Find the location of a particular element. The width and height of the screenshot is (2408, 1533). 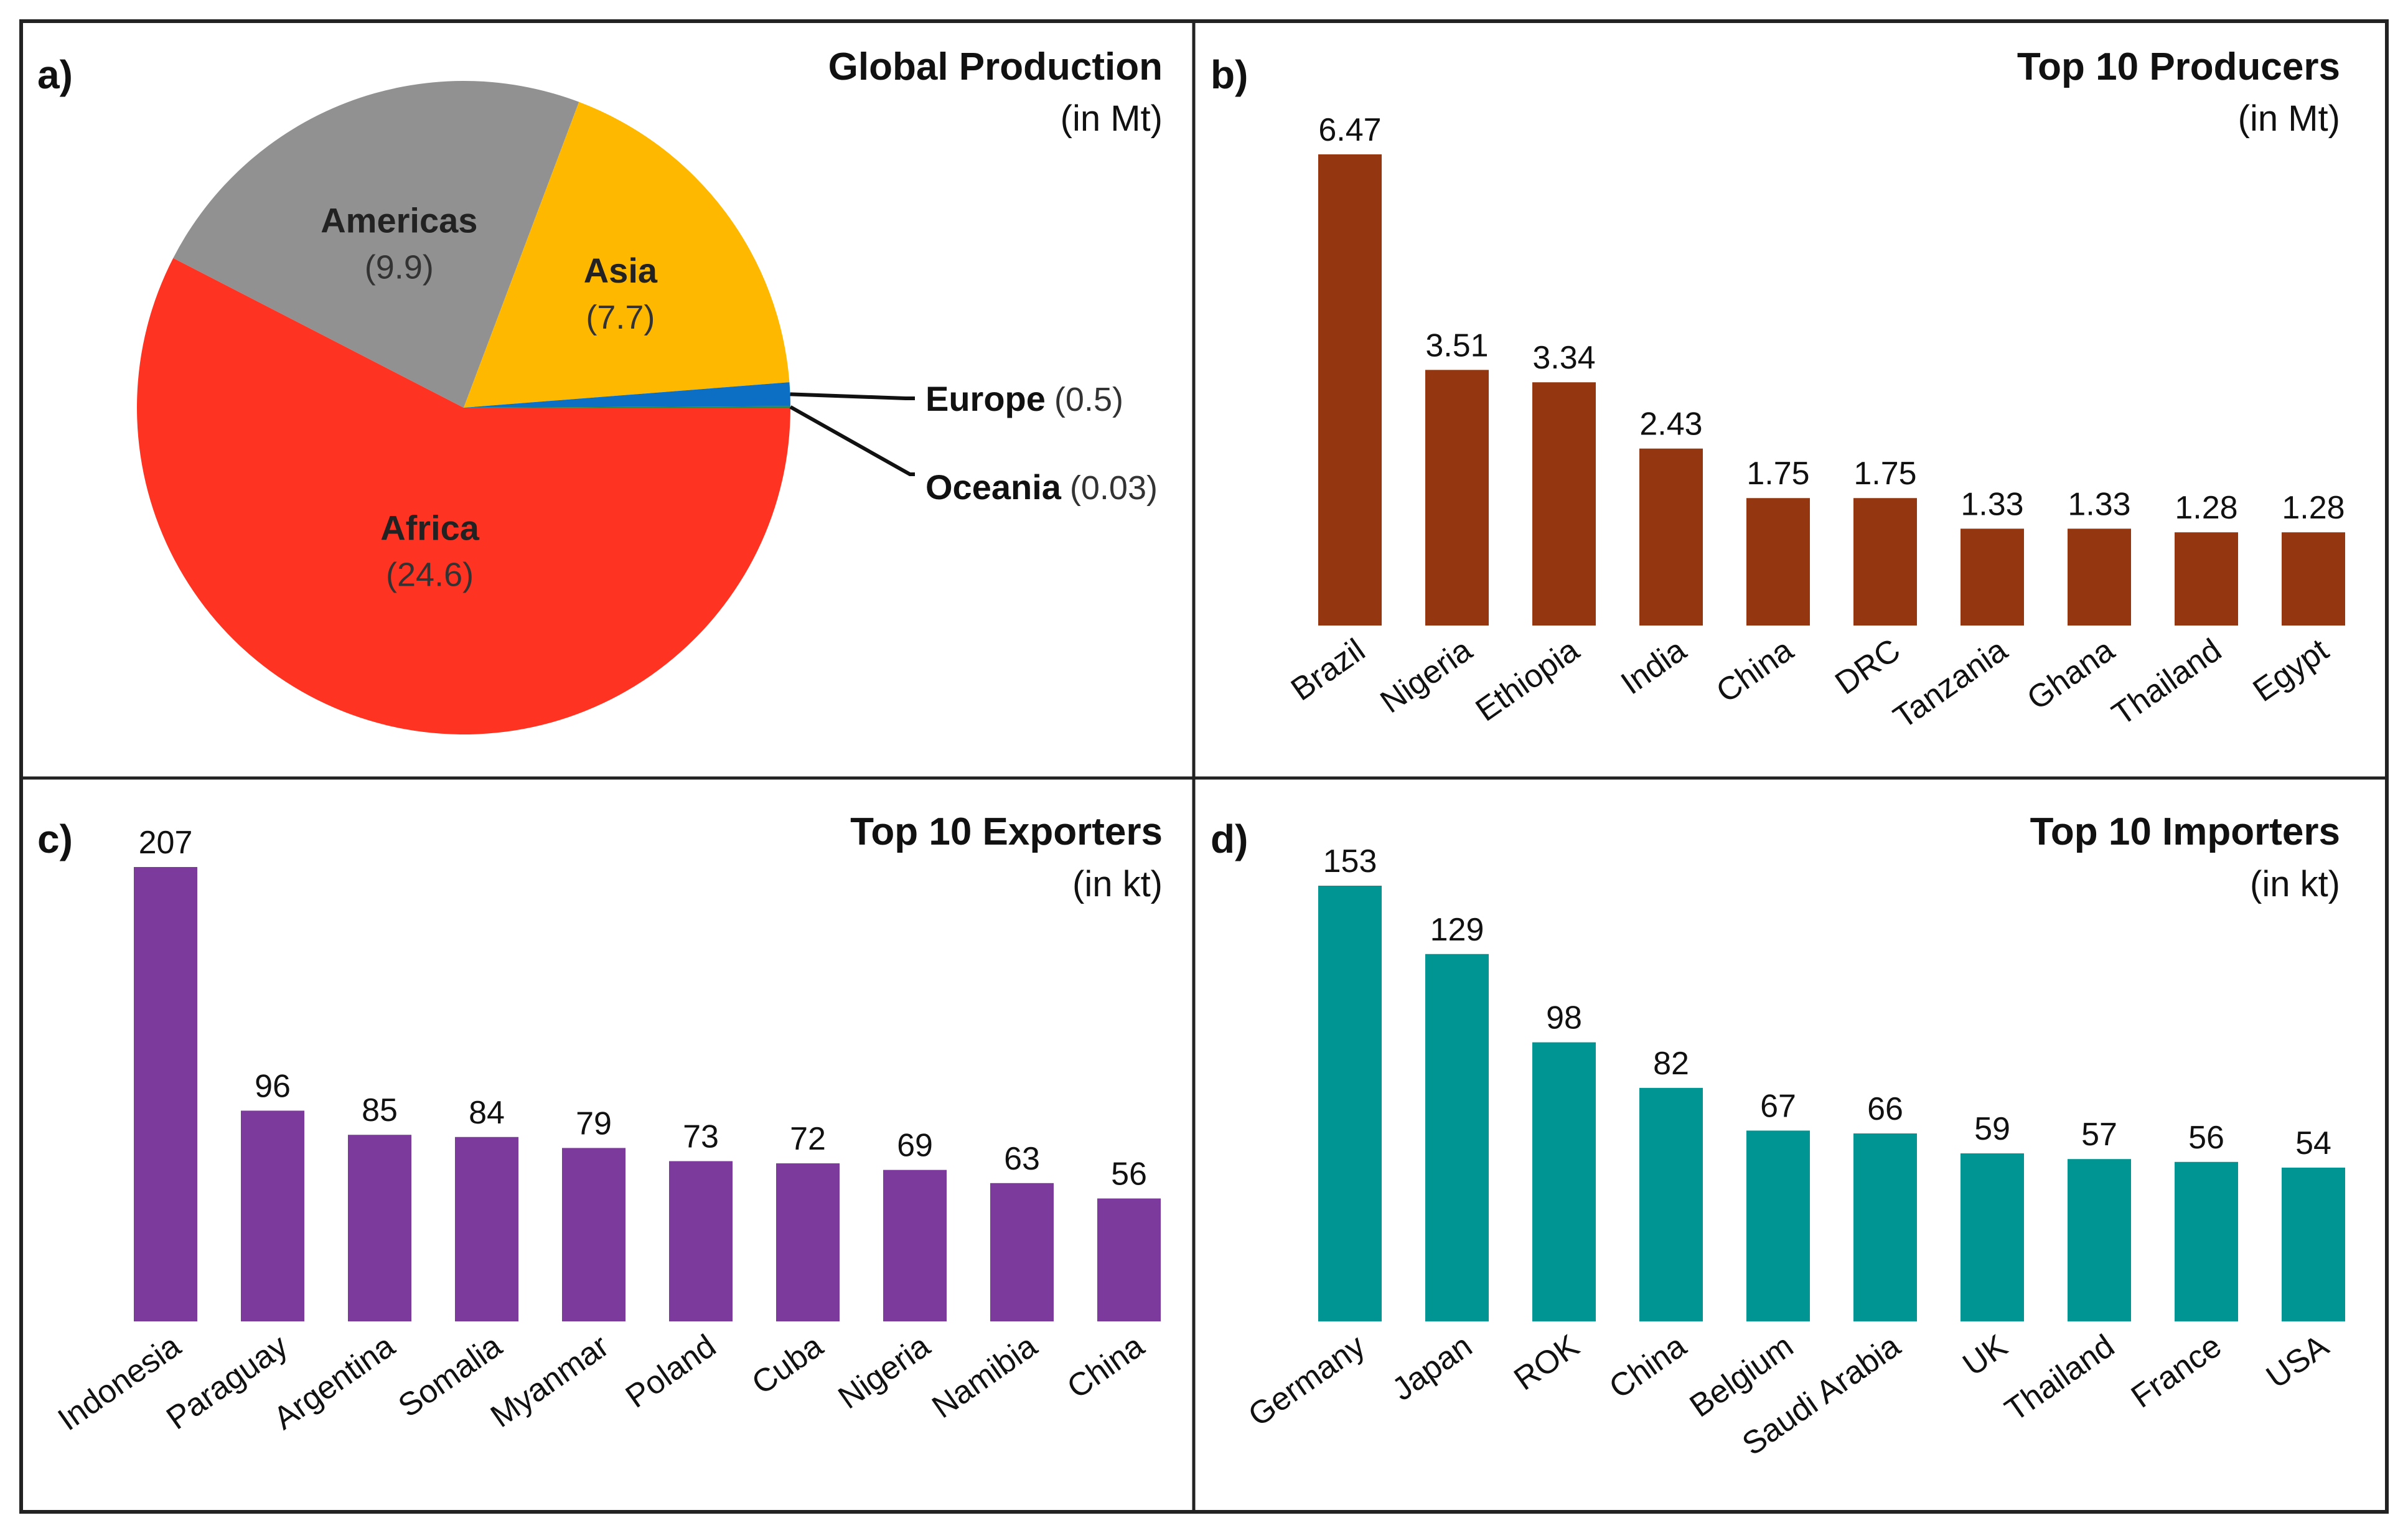

producers-bar-china is located at coordinates (1778, 562).